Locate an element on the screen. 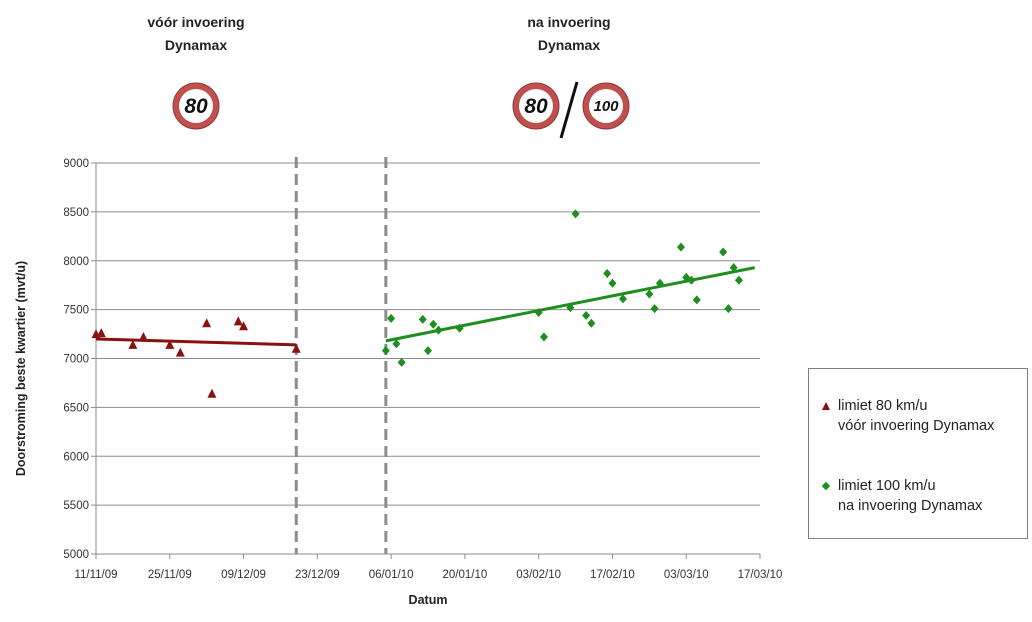 This screenshot has height=622, width=1032. svg-text: 100 is located at coordinates (606, 106).